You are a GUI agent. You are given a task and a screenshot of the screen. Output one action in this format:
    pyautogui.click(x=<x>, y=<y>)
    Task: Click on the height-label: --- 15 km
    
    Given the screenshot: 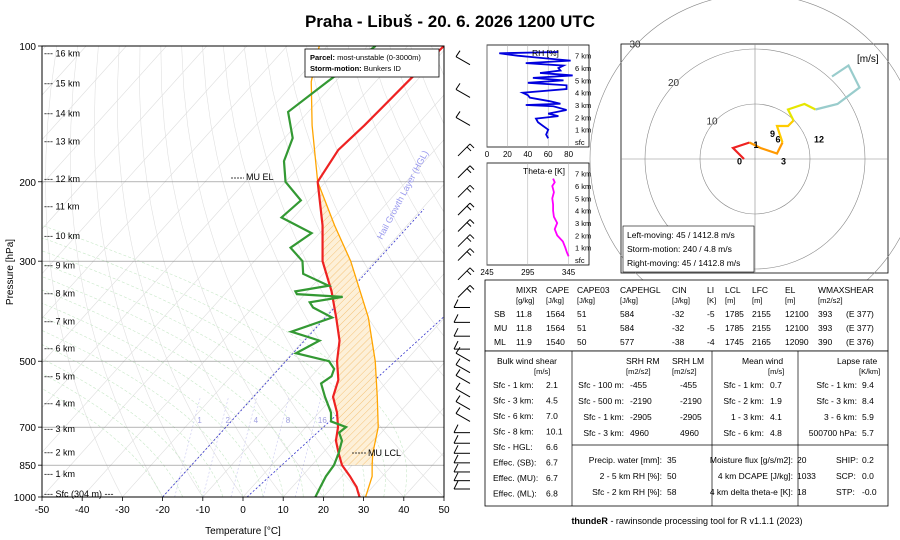 What is the action you would take?
    pyautogui.click(x=62, y=83)
    